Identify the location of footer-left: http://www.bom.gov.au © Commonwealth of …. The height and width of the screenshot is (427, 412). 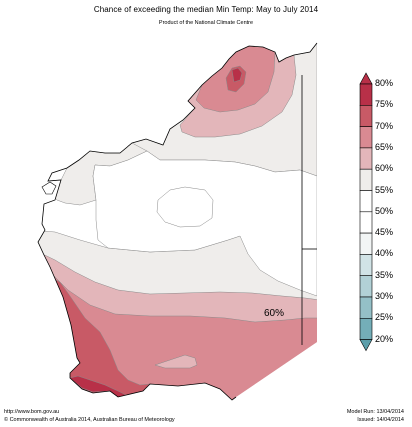
(89, 416).